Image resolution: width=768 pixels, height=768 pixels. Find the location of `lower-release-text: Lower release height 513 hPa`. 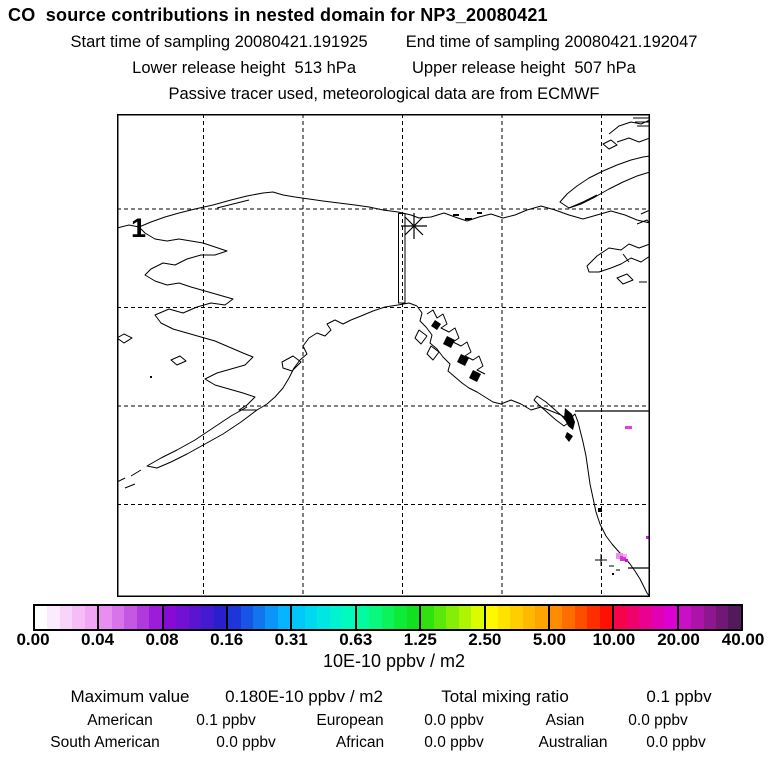

lower-release-text: Lower release height 513 hPa is located at coordinates (244, 68).